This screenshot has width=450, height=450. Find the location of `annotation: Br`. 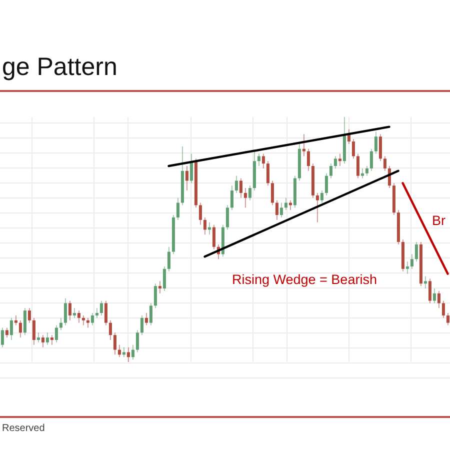

annotation: Br is located at coordinates (439, 221).